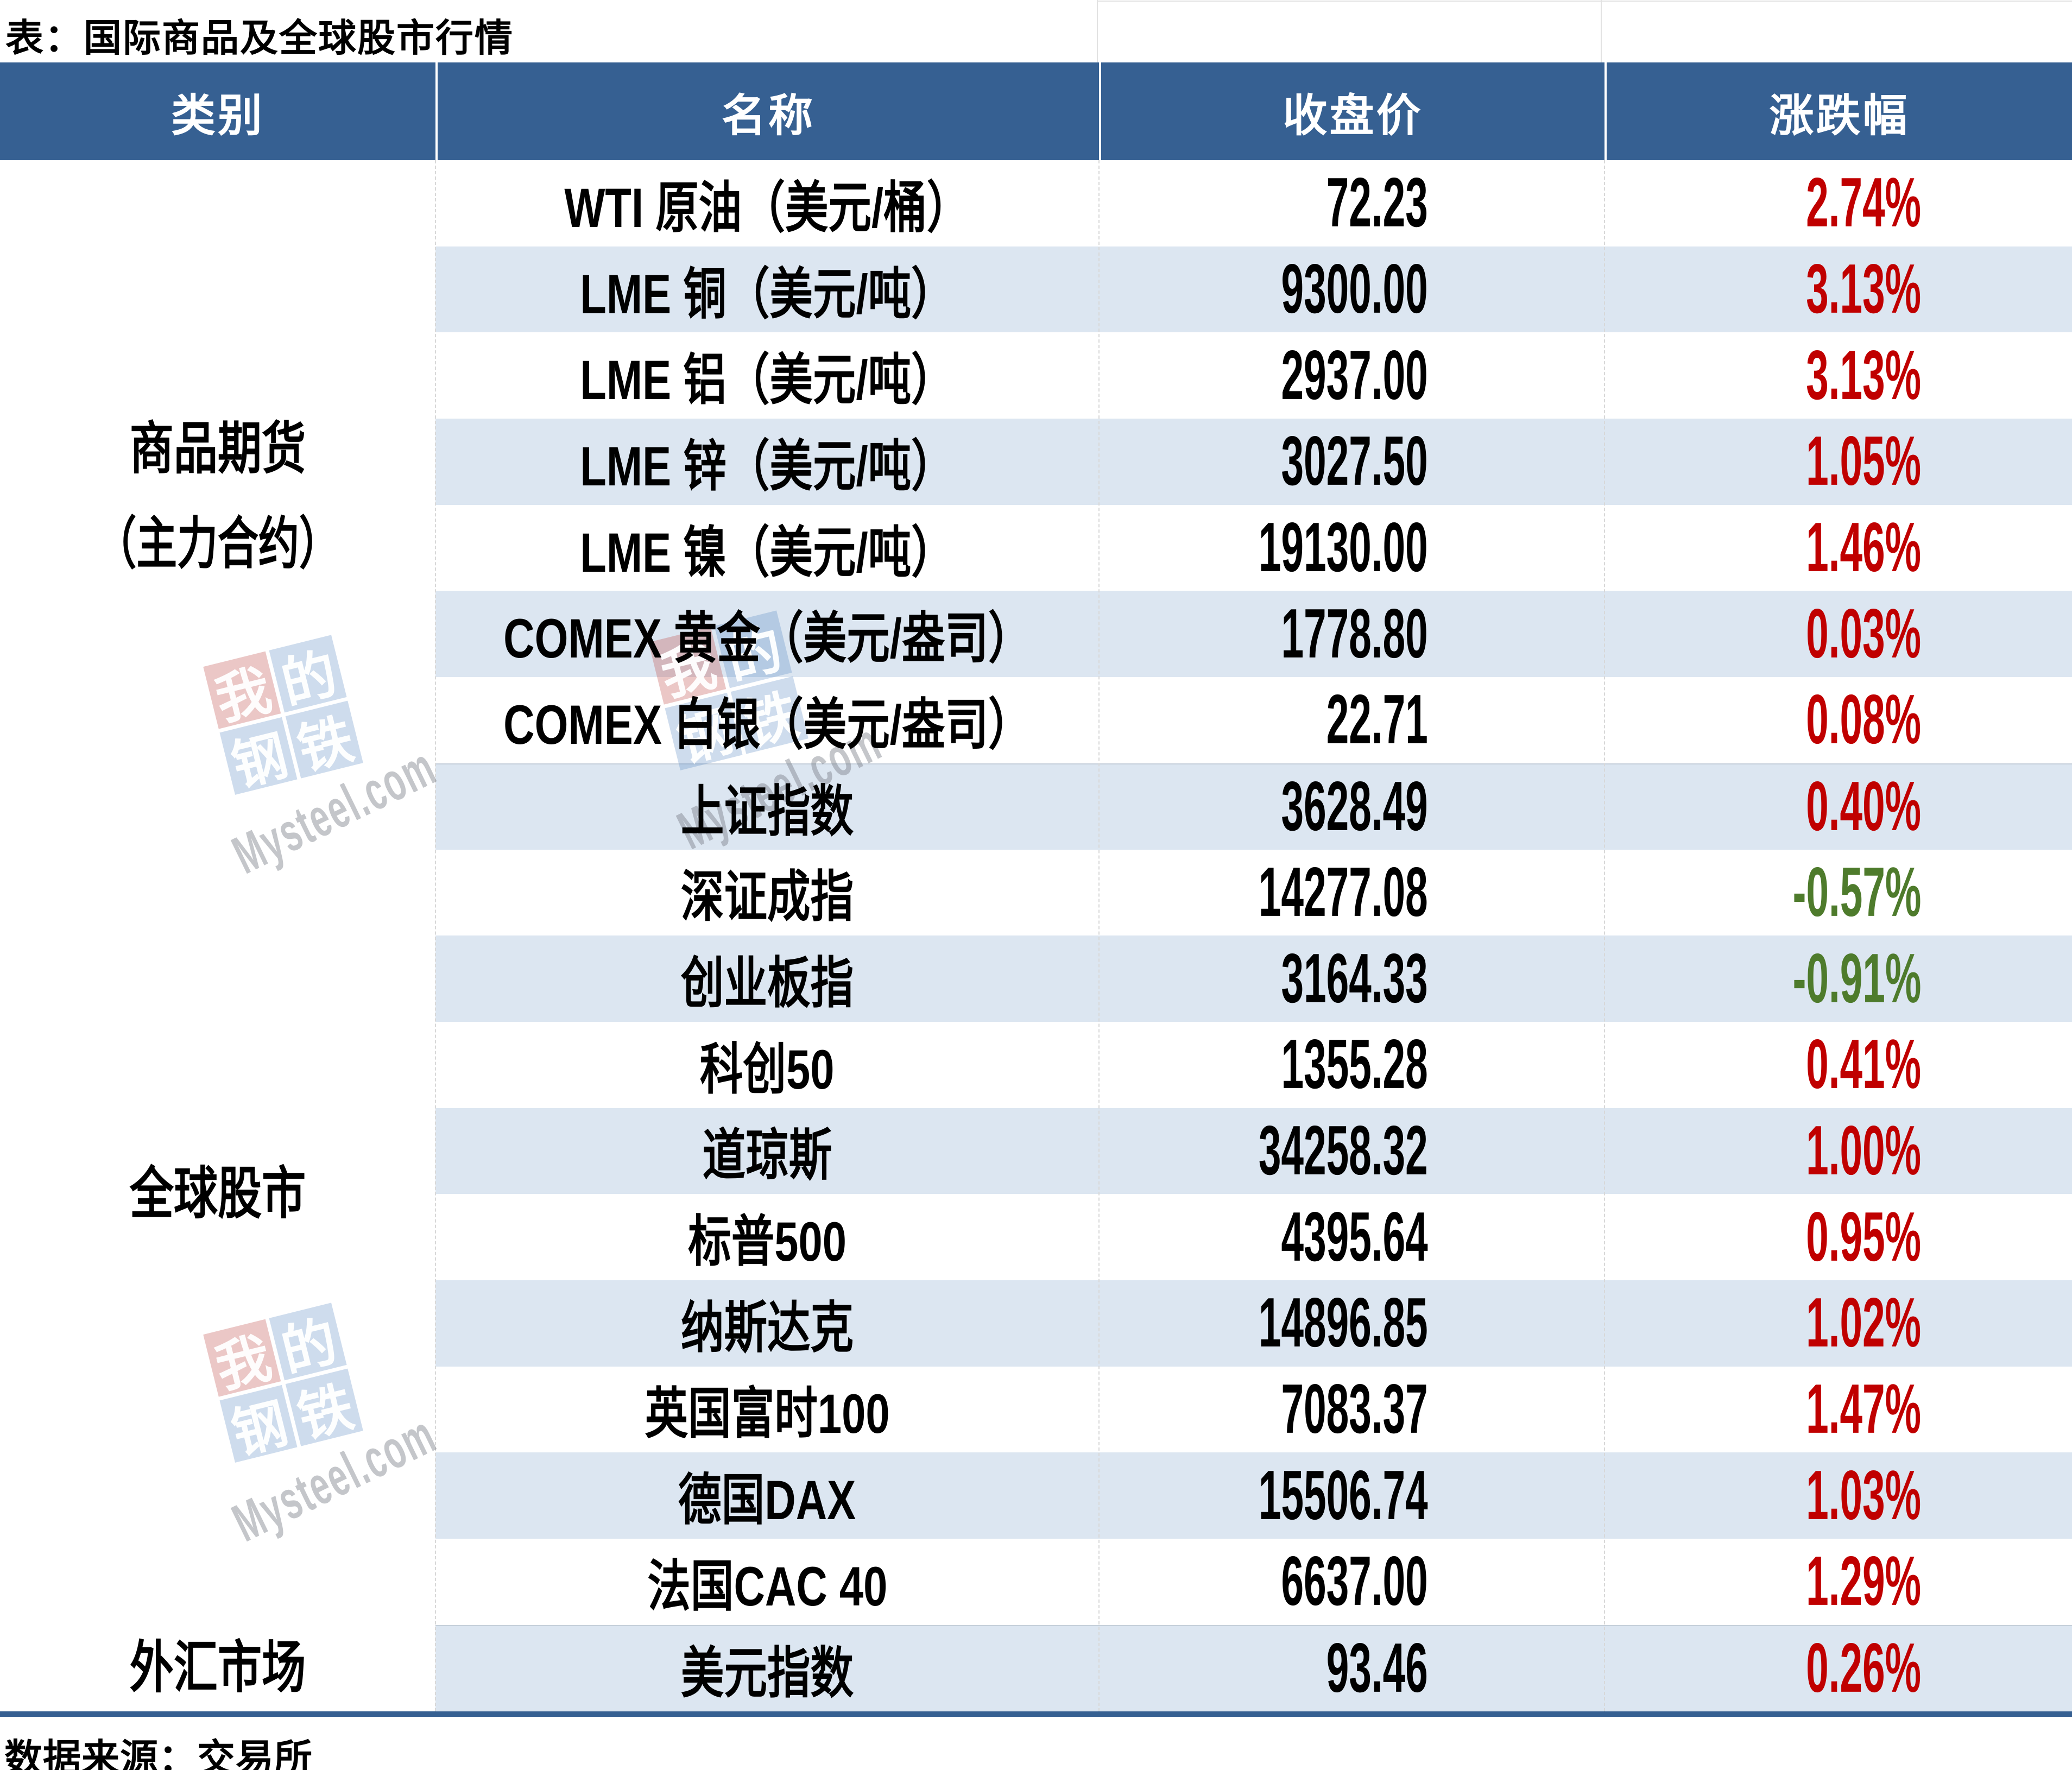  I want to click on table-row-change: 1.47%, so click(1864, 1409).